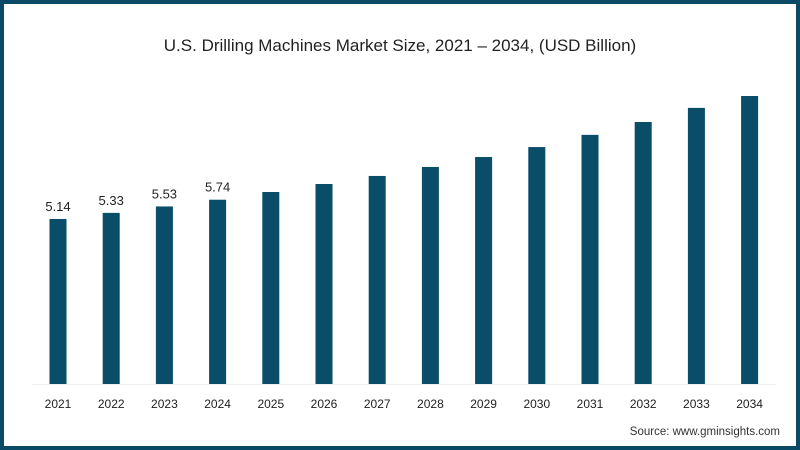 This screenshot has height=450, width=800. What do you see at coordinates (430, 404) in the screenshot?
I see `x-tick-label: 2028` at bounding box center [430, 404].